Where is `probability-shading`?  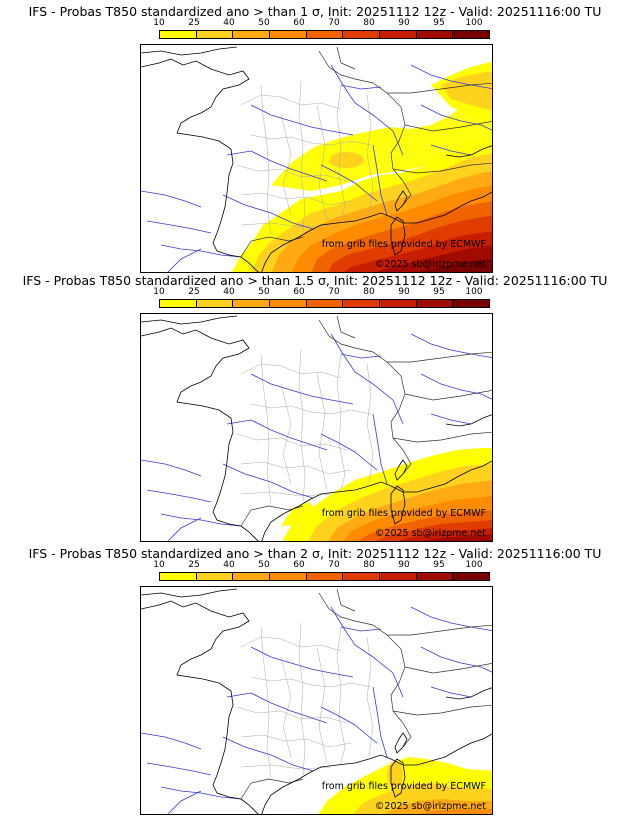
probability-shading is located at coordinates (362, 166).